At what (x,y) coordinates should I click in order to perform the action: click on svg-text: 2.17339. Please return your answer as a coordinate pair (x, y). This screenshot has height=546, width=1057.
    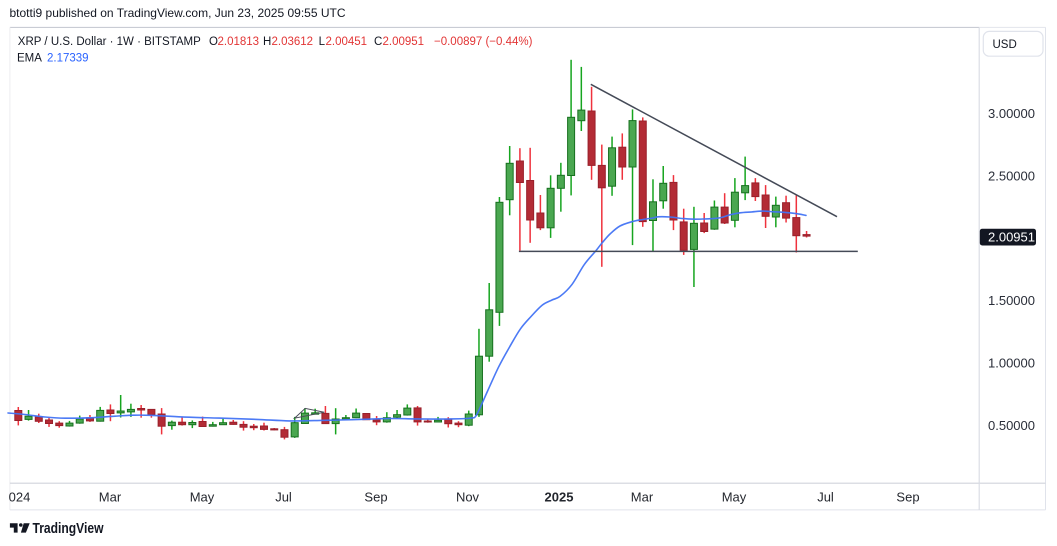
    Looking at the image, I should click on (68, 58).